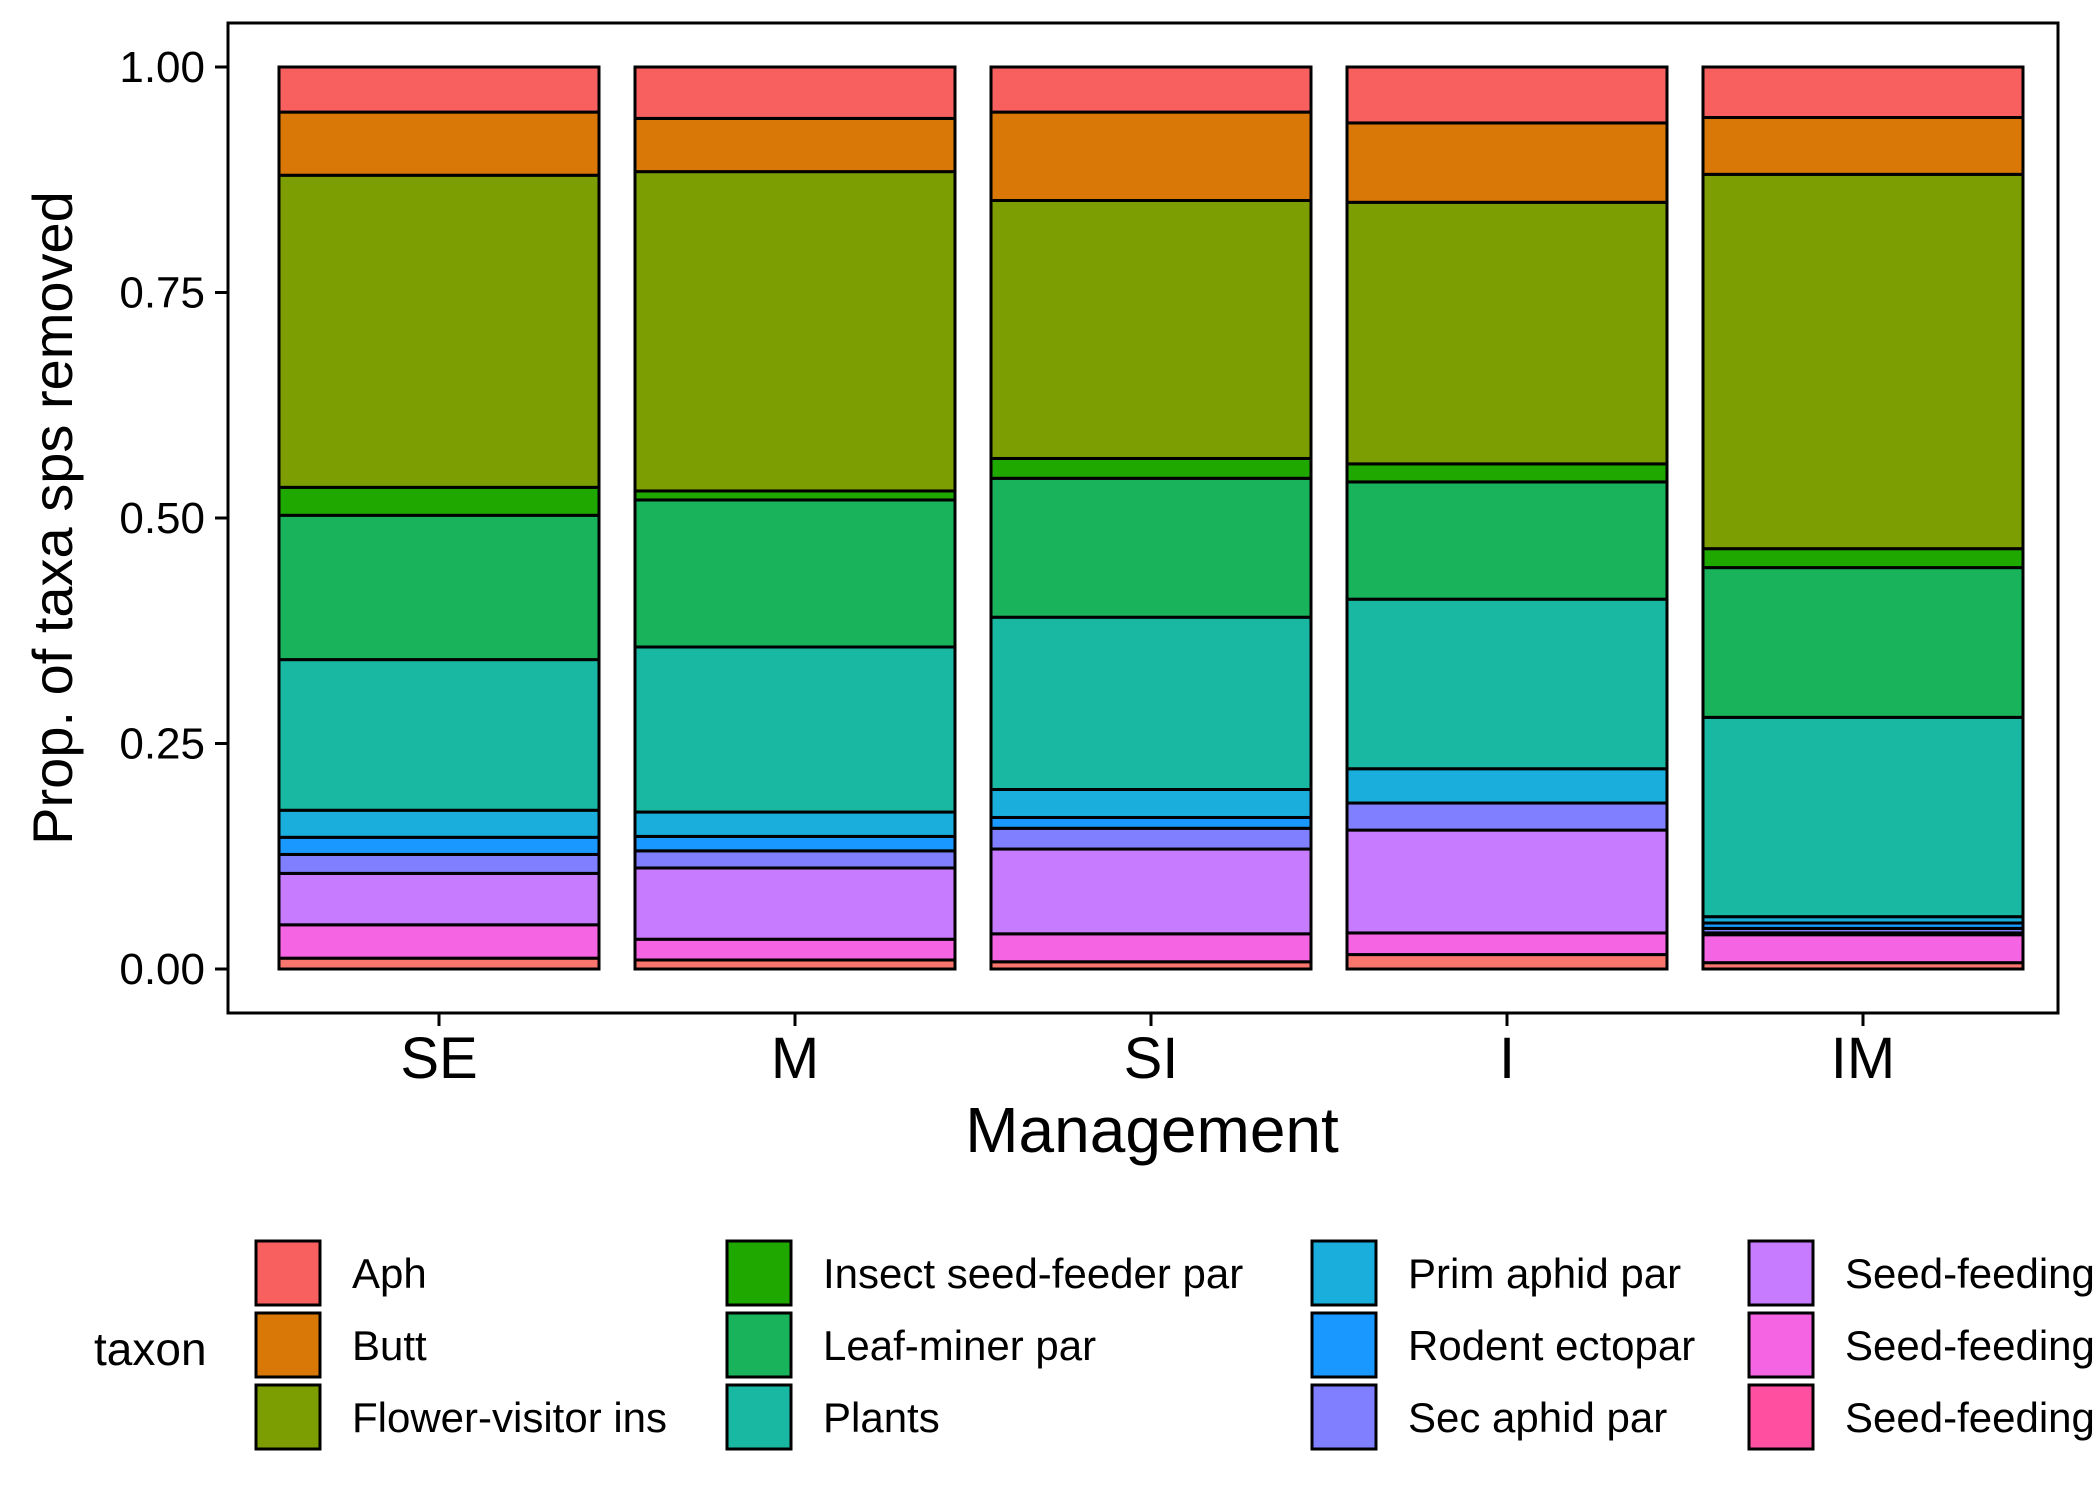  What do you see at coordinates (162, 744) in the screenshot?
I see `y-tick-label: 0.25` at bounding box center [162, 744].